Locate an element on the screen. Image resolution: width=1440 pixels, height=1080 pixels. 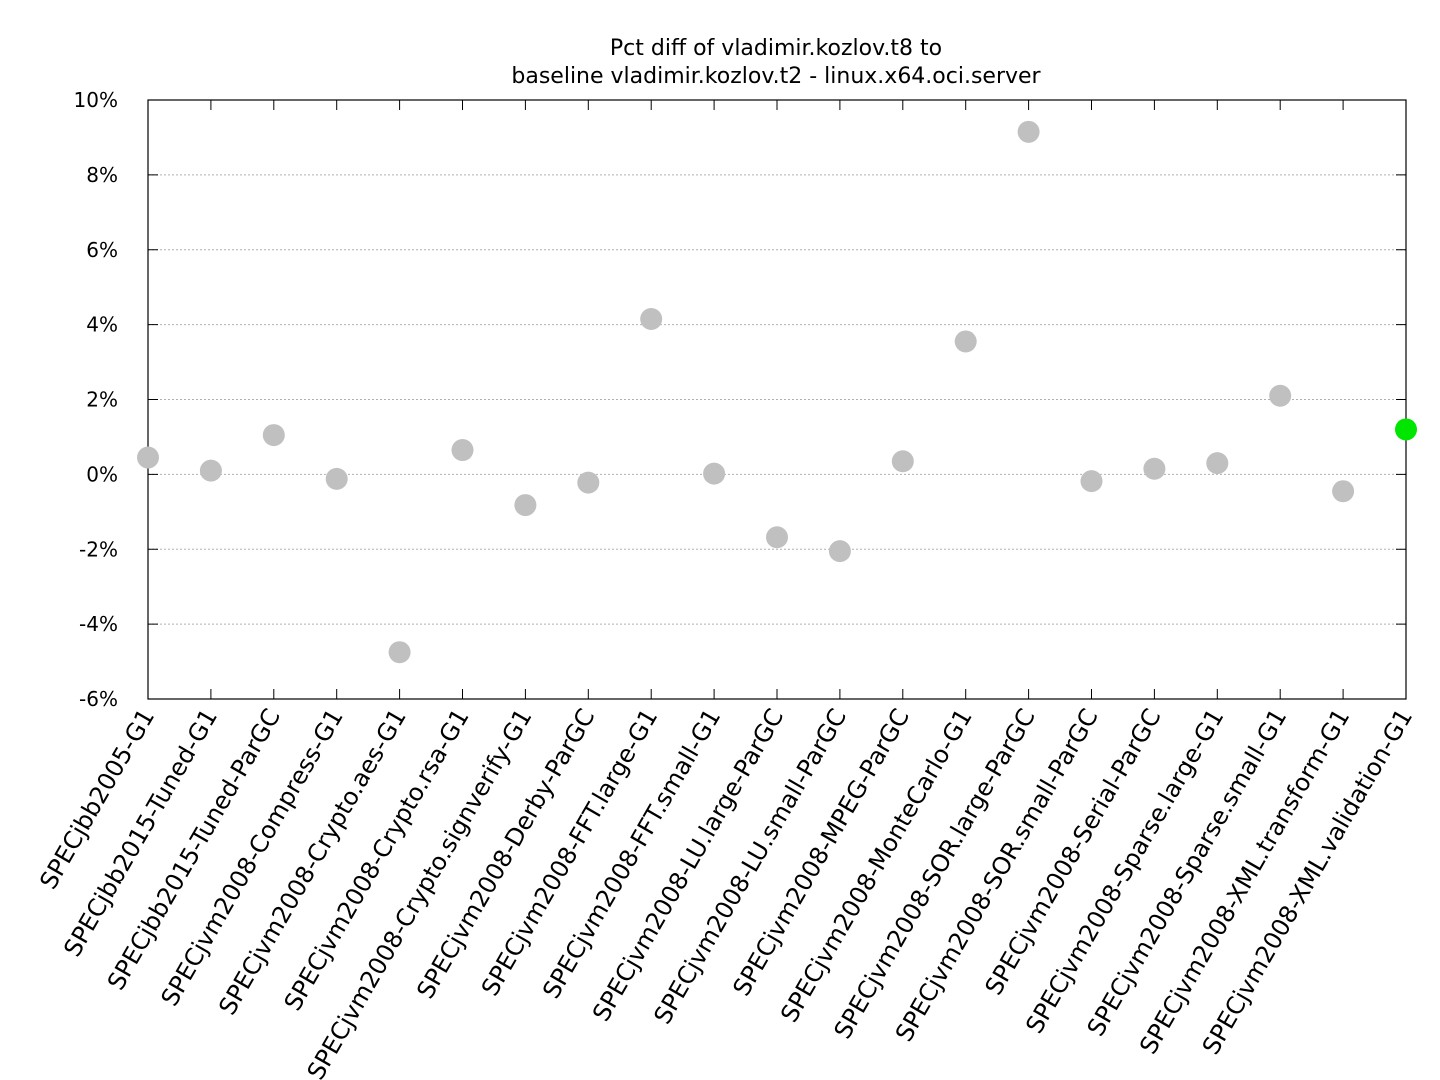
y-tick-label: 8% is located at coordinates (102, 175).